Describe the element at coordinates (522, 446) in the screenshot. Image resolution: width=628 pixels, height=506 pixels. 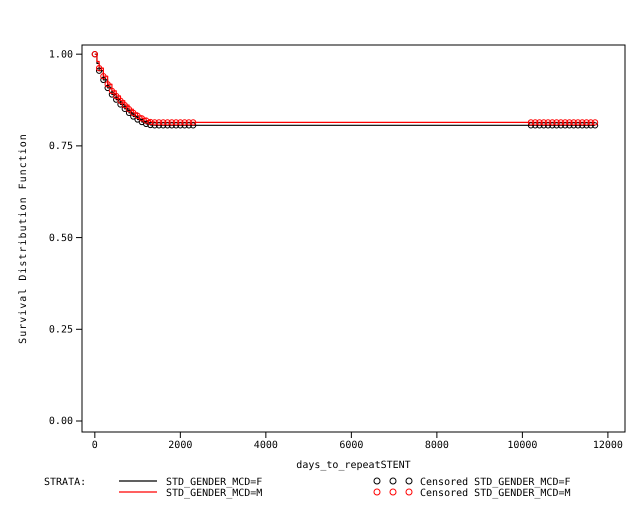
I see `x-tick-label: 10000` at that location.